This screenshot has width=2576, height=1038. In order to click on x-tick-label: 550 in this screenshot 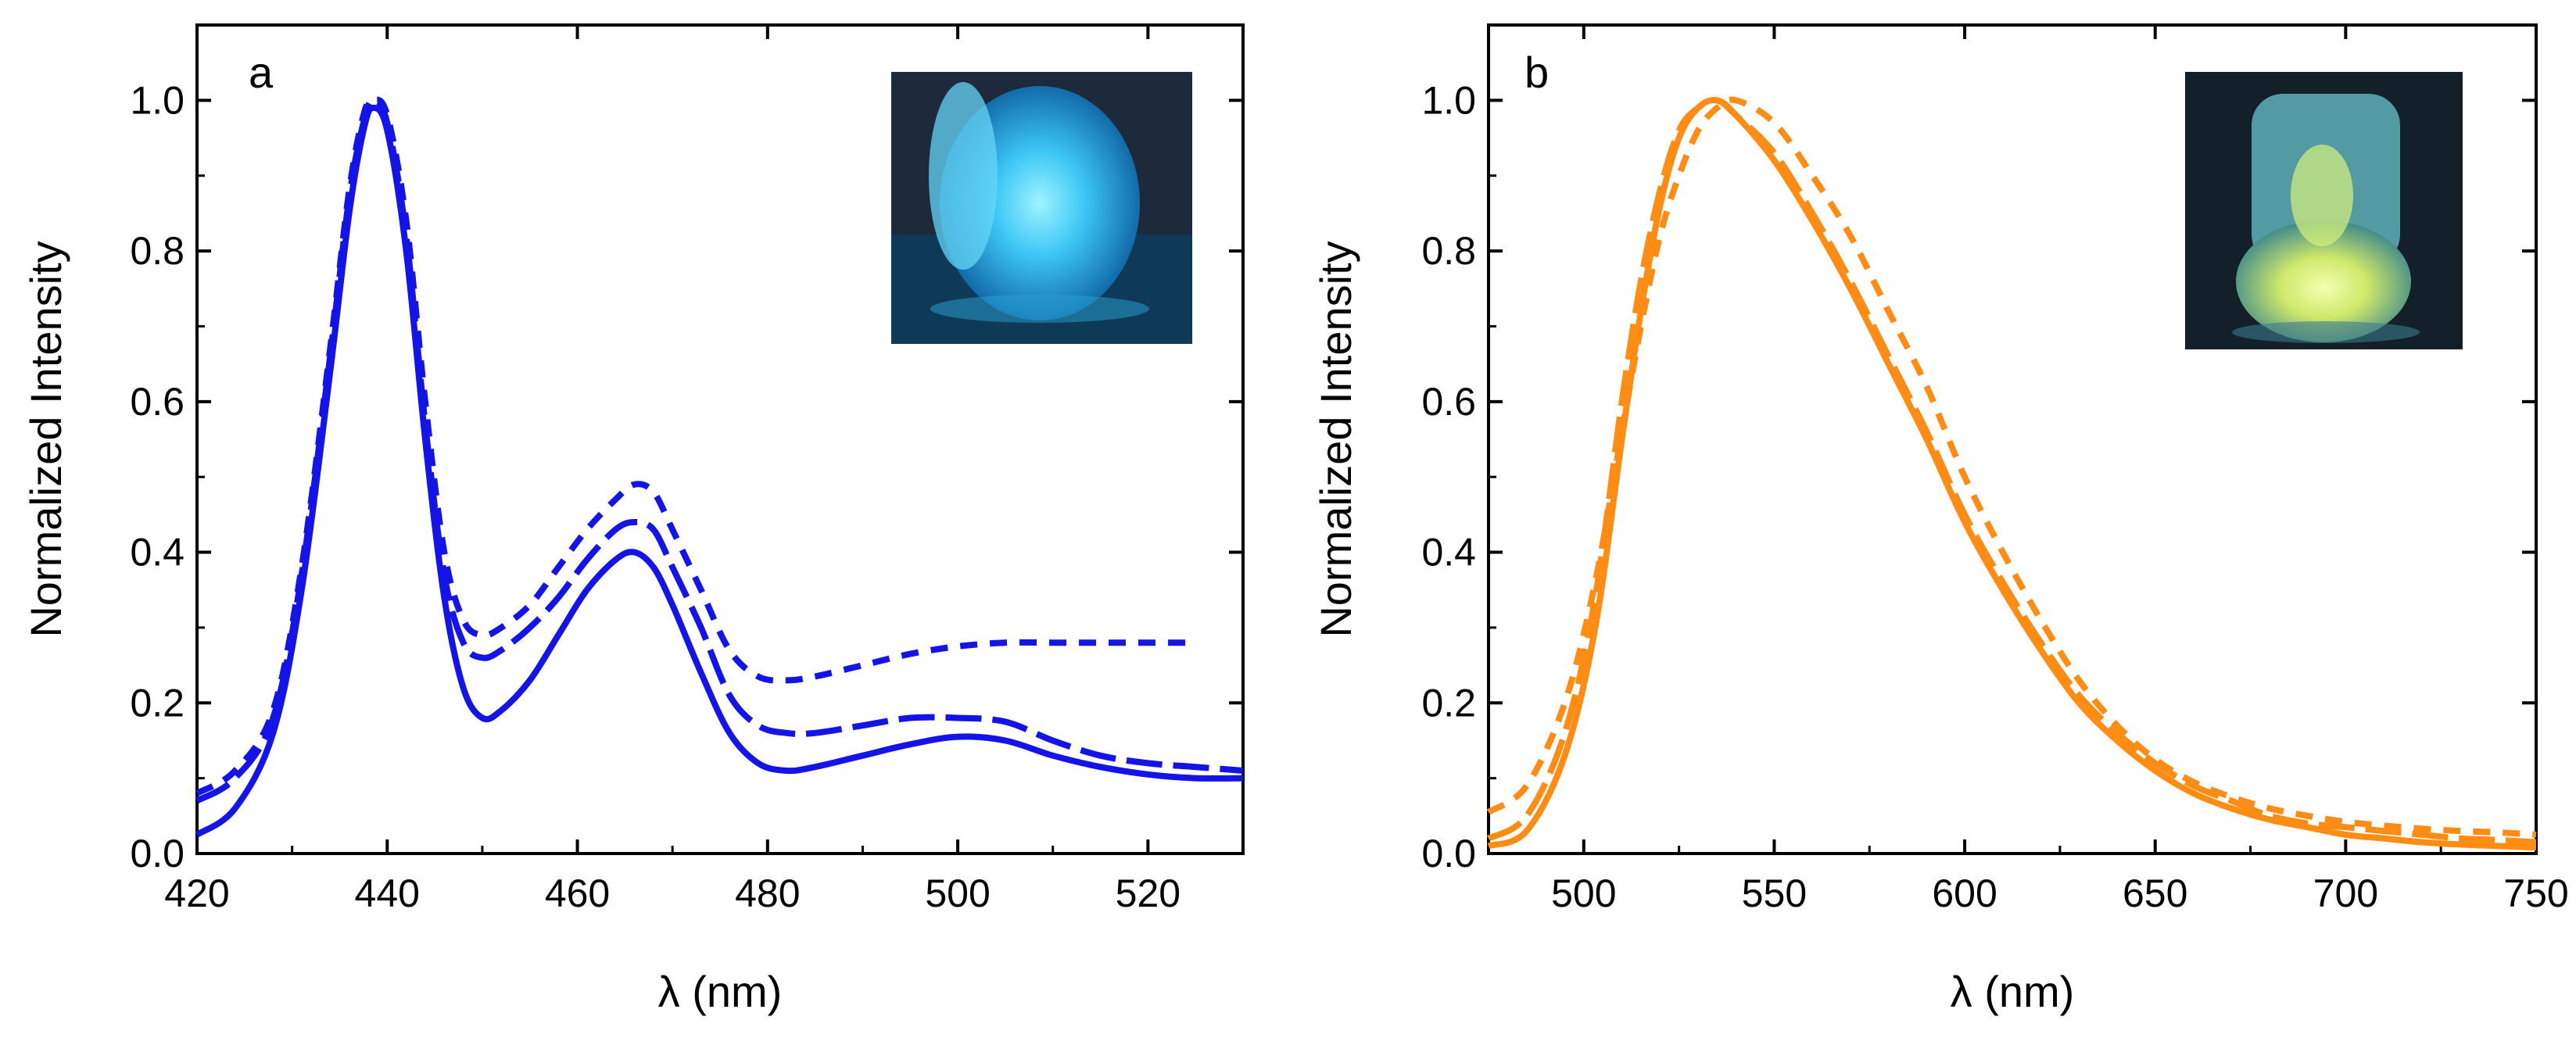, I will do `click(1774, 894)`.